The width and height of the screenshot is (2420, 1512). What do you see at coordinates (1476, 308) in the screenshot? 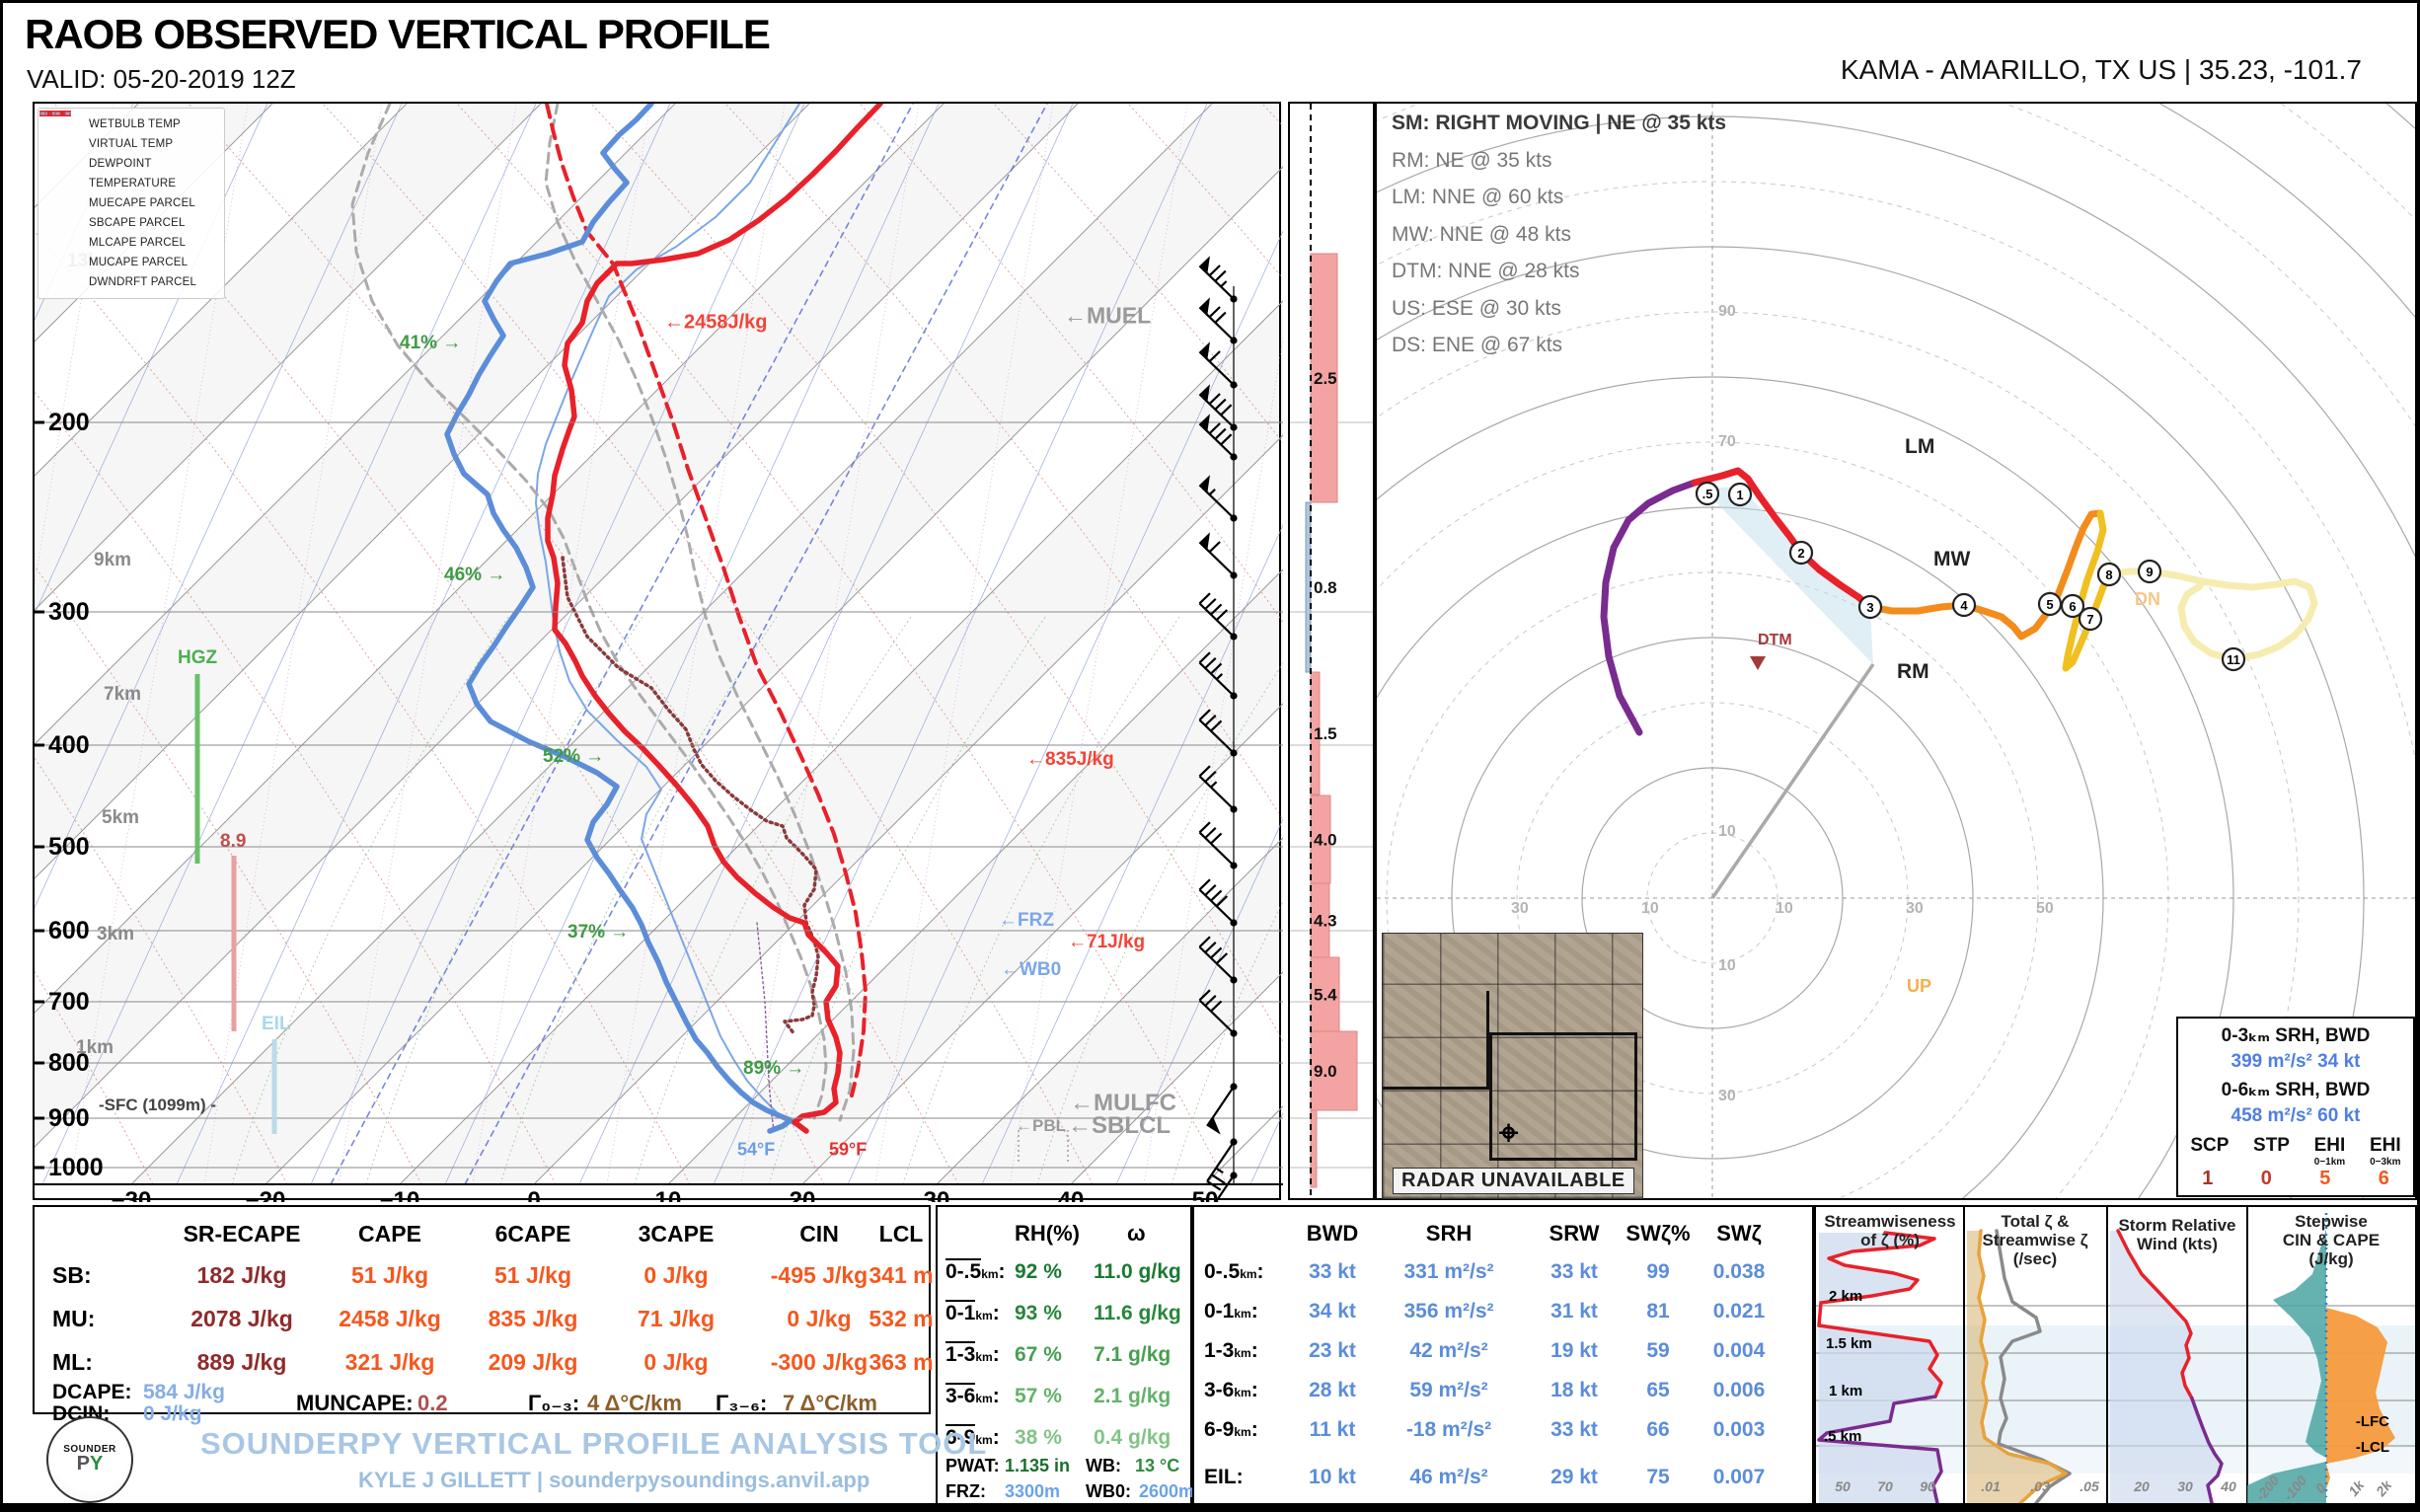
I see `storm-motion-line: US: ESE @ 30 kts` at bounding box center [1476, 308].